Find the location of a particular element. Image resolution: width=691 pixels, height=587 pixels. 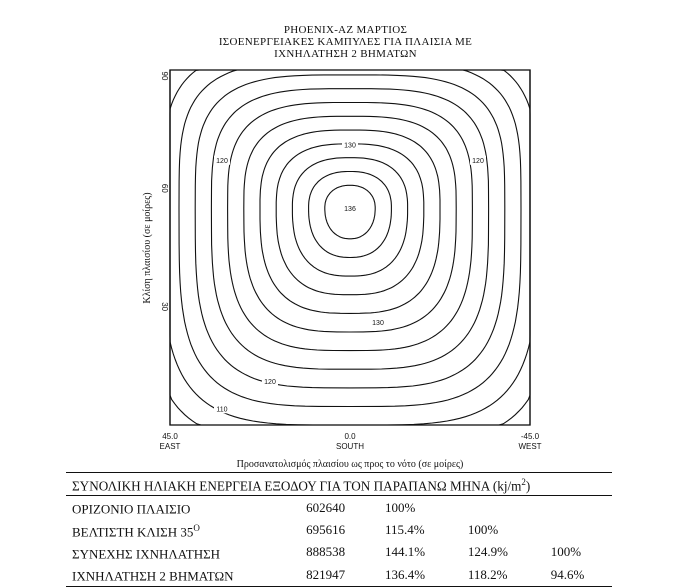

row-pct-continuous: 94.6% is located at coordinates (581, 575).